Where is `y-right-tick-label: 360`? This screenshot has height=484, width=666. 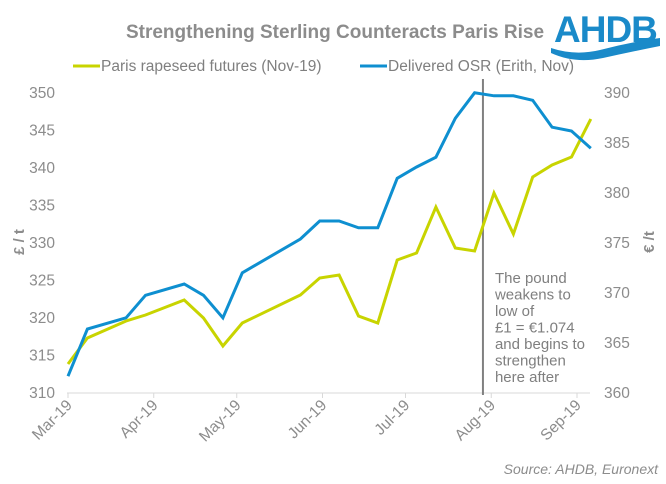
y-right-tick-label: 360 is located at coordinates (617, 393).